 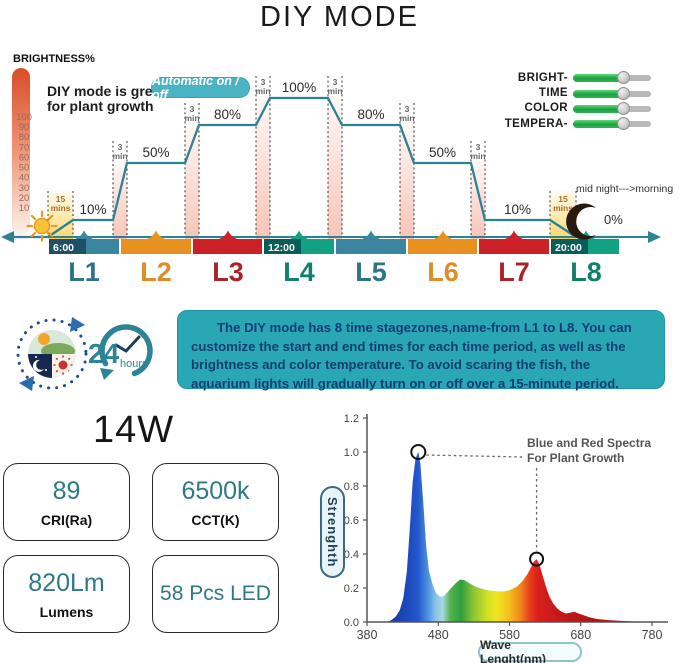 What do you see at coordinates (66, 519) in the screenshot?
I see `cri-label: CRI(Ra)` at bounding box center [66, 519].